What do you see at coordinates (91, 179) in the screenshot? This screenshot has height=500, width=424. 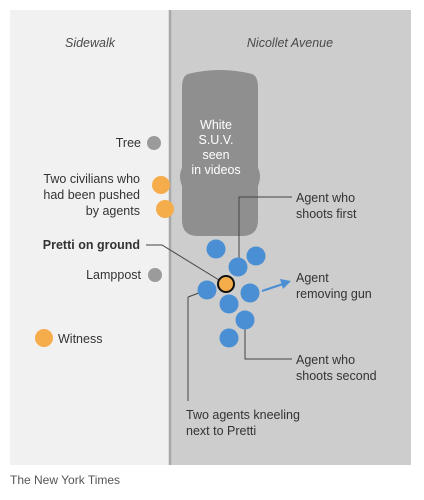 I see `civilians-label-line-1: Two civilians who` at bounding box center [91, 179].